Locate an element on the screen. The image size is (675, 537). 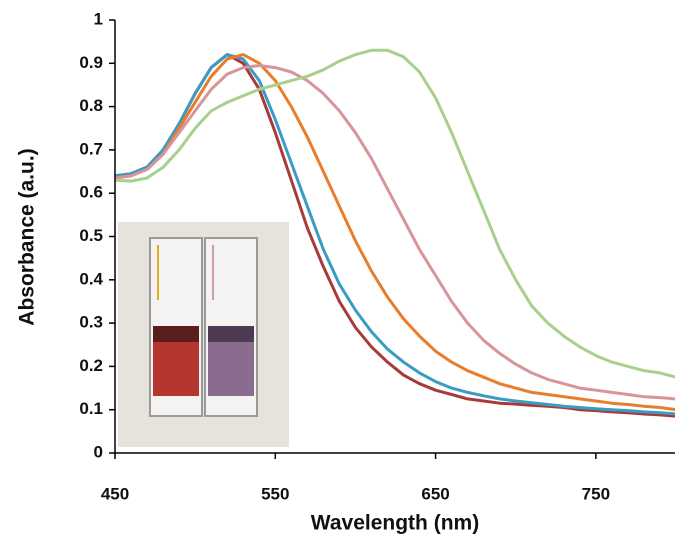
y-tick-label: 0.7 is located at coordinates (91, 148).